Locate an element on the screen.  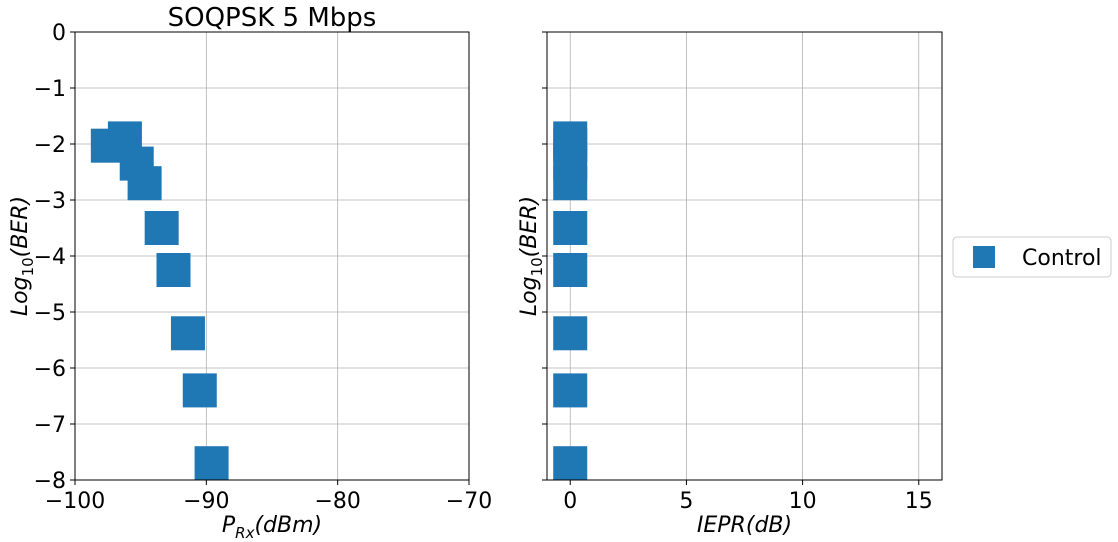
x-tick-label: 10 is located at coordinates (803, 501).